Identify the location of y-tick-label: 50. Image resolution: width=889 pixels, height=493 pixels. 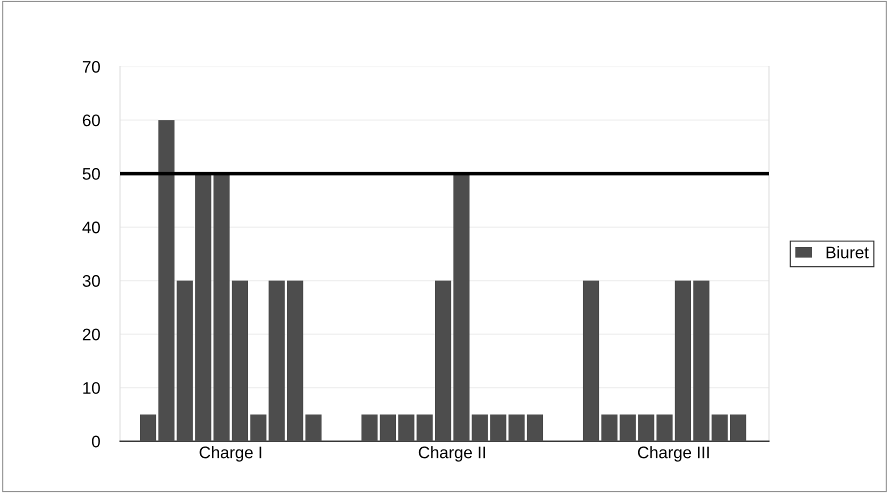
(91, 174).